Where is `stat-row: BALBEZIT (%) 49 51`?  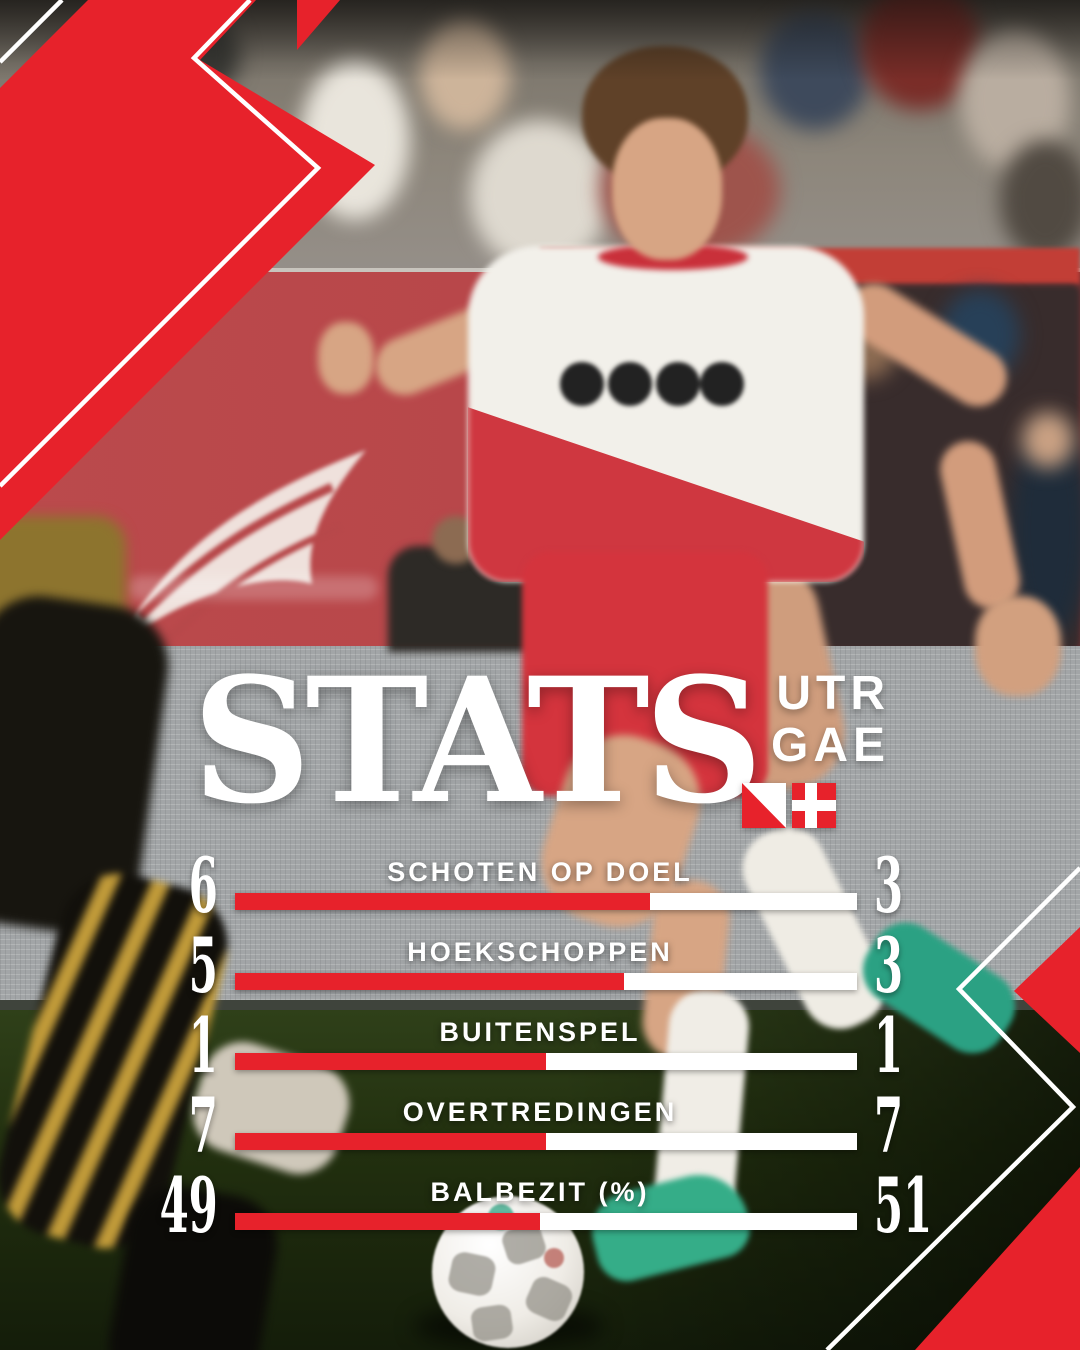
stat-row: BALBEZIT (%) 49 51 is located at coordinates (540, 1211).